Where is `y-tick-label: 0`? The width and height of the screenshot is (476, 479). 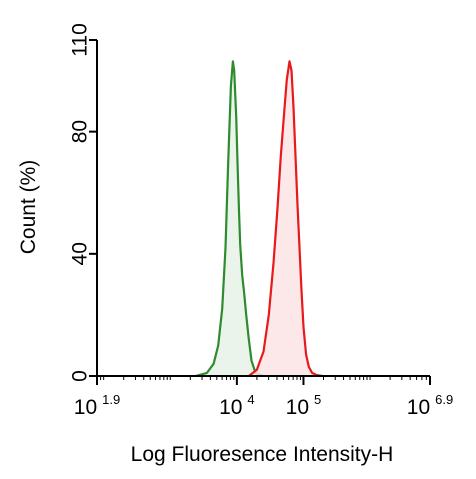 y-tick-label: 0 is located at coordinates (79, 376).